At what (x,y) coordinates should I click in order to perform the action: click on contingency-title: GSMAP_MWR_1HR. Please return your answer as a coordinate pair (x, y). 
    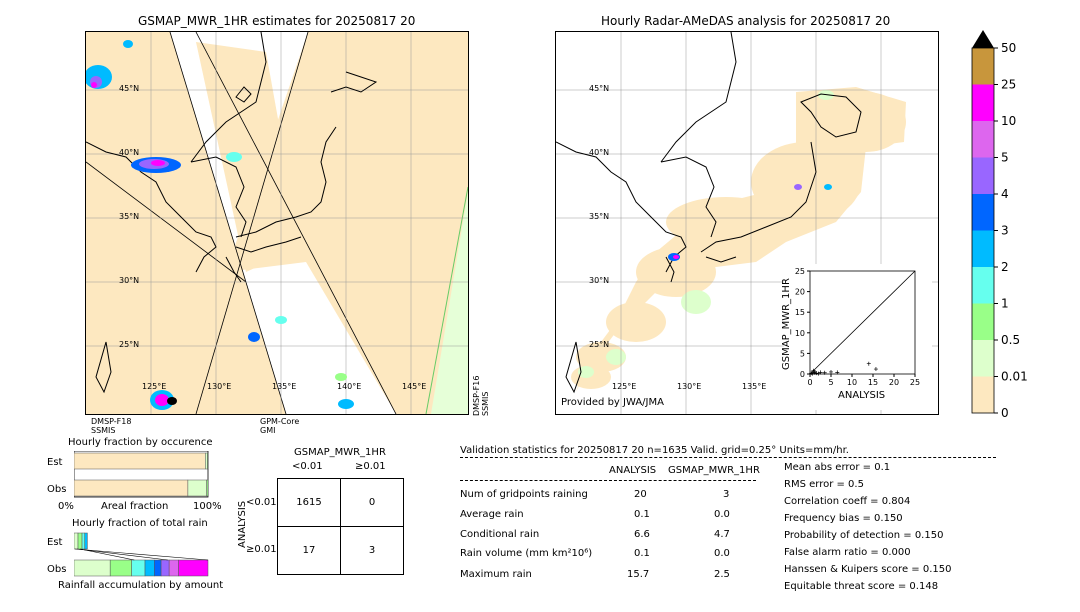
    Looking at the image, I should click on (340, 452).